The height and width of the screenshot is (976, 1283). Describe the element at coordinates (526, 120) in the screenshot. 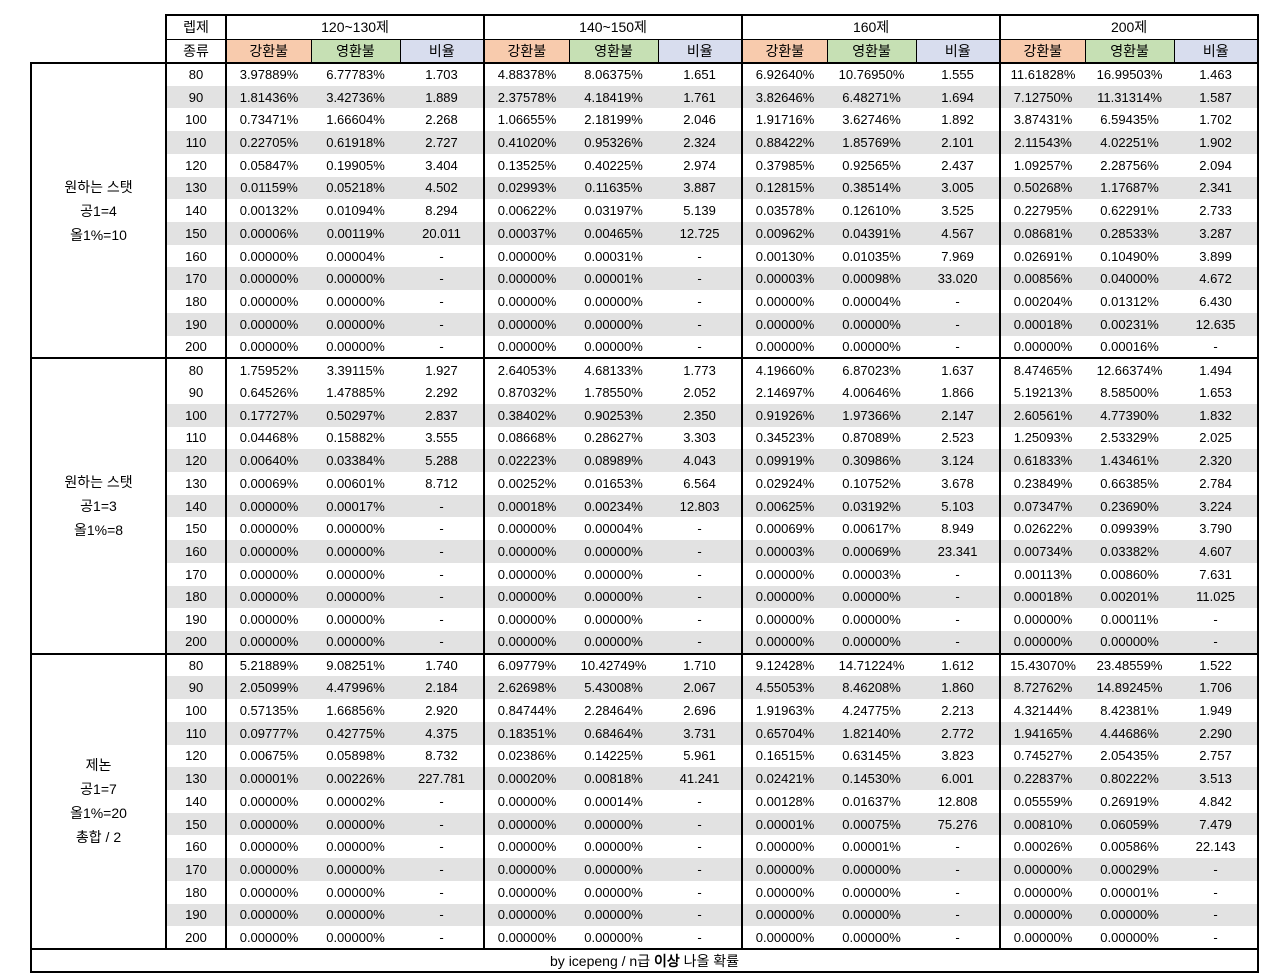

I see `gang-cell: 1.06655%` at that location.